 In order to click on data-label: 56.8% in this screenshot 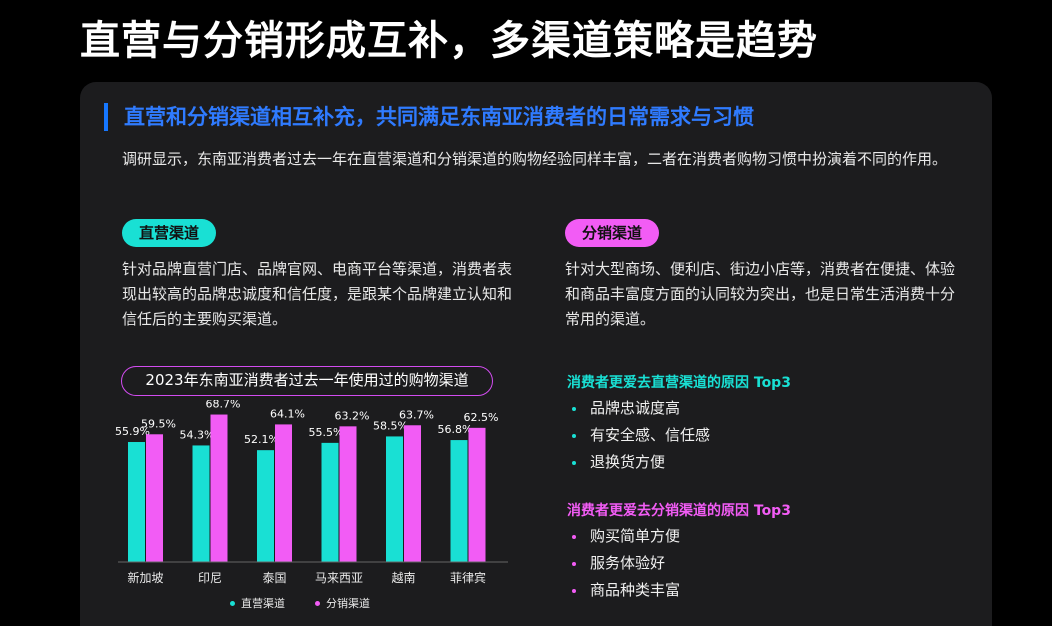, I will do `click(455, 429)`.